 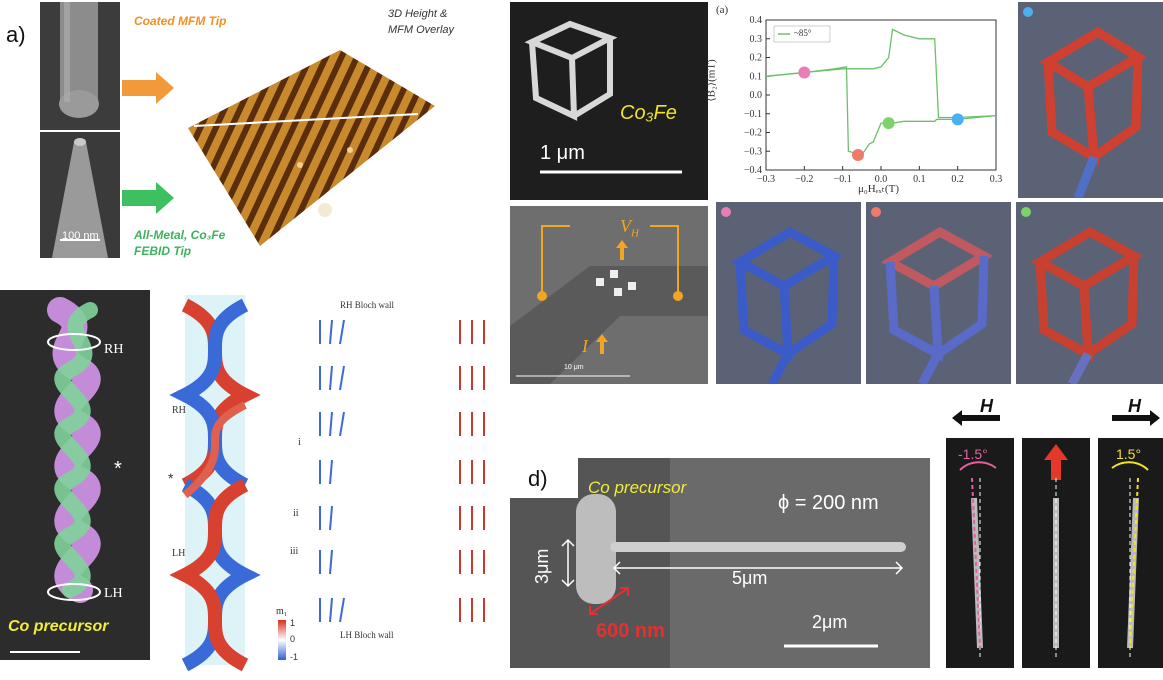 What do you see at coordinates (542, 566) in the screenshot?
I see `nanorod-height: 3μm` at bounding box center [542, 566].